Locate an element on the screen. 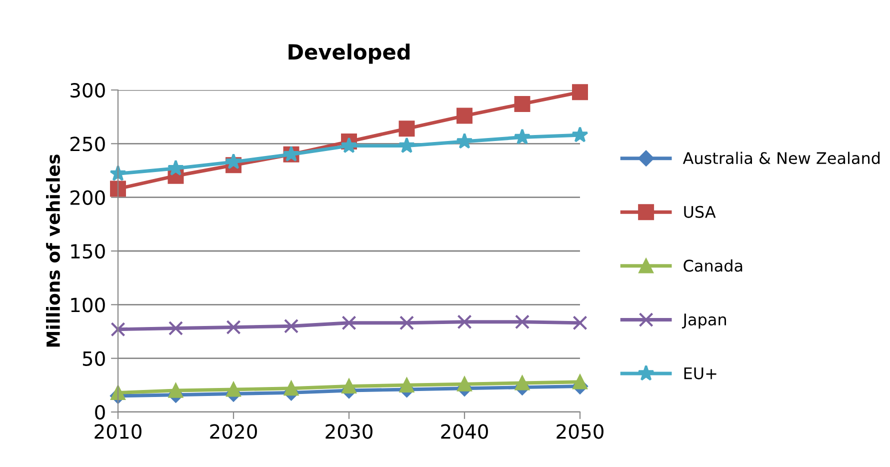  x-tick-label: 2040 is located at coordinates (464, 431).